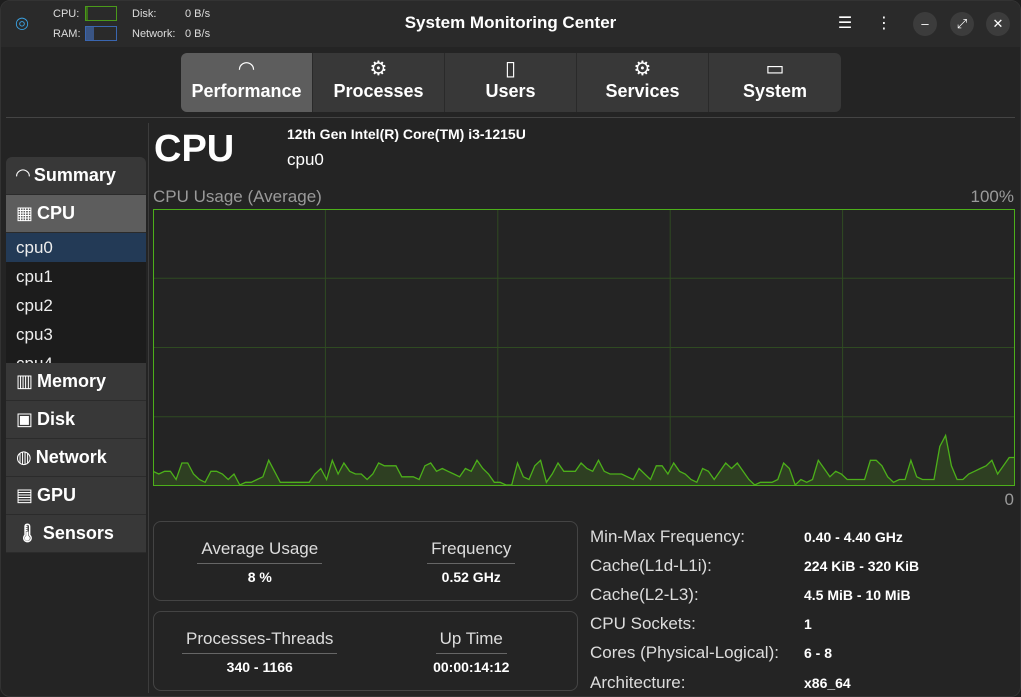  Describe the element at coordinates (154, 34) in the screenshot. I see `network-mini-label: Network:` at that location.